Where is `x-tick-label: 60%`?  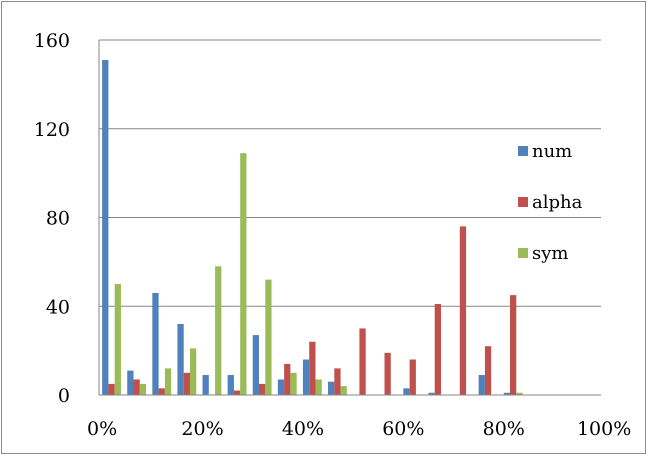
x-tick-label: 60% is located at coordinates (403, 429).